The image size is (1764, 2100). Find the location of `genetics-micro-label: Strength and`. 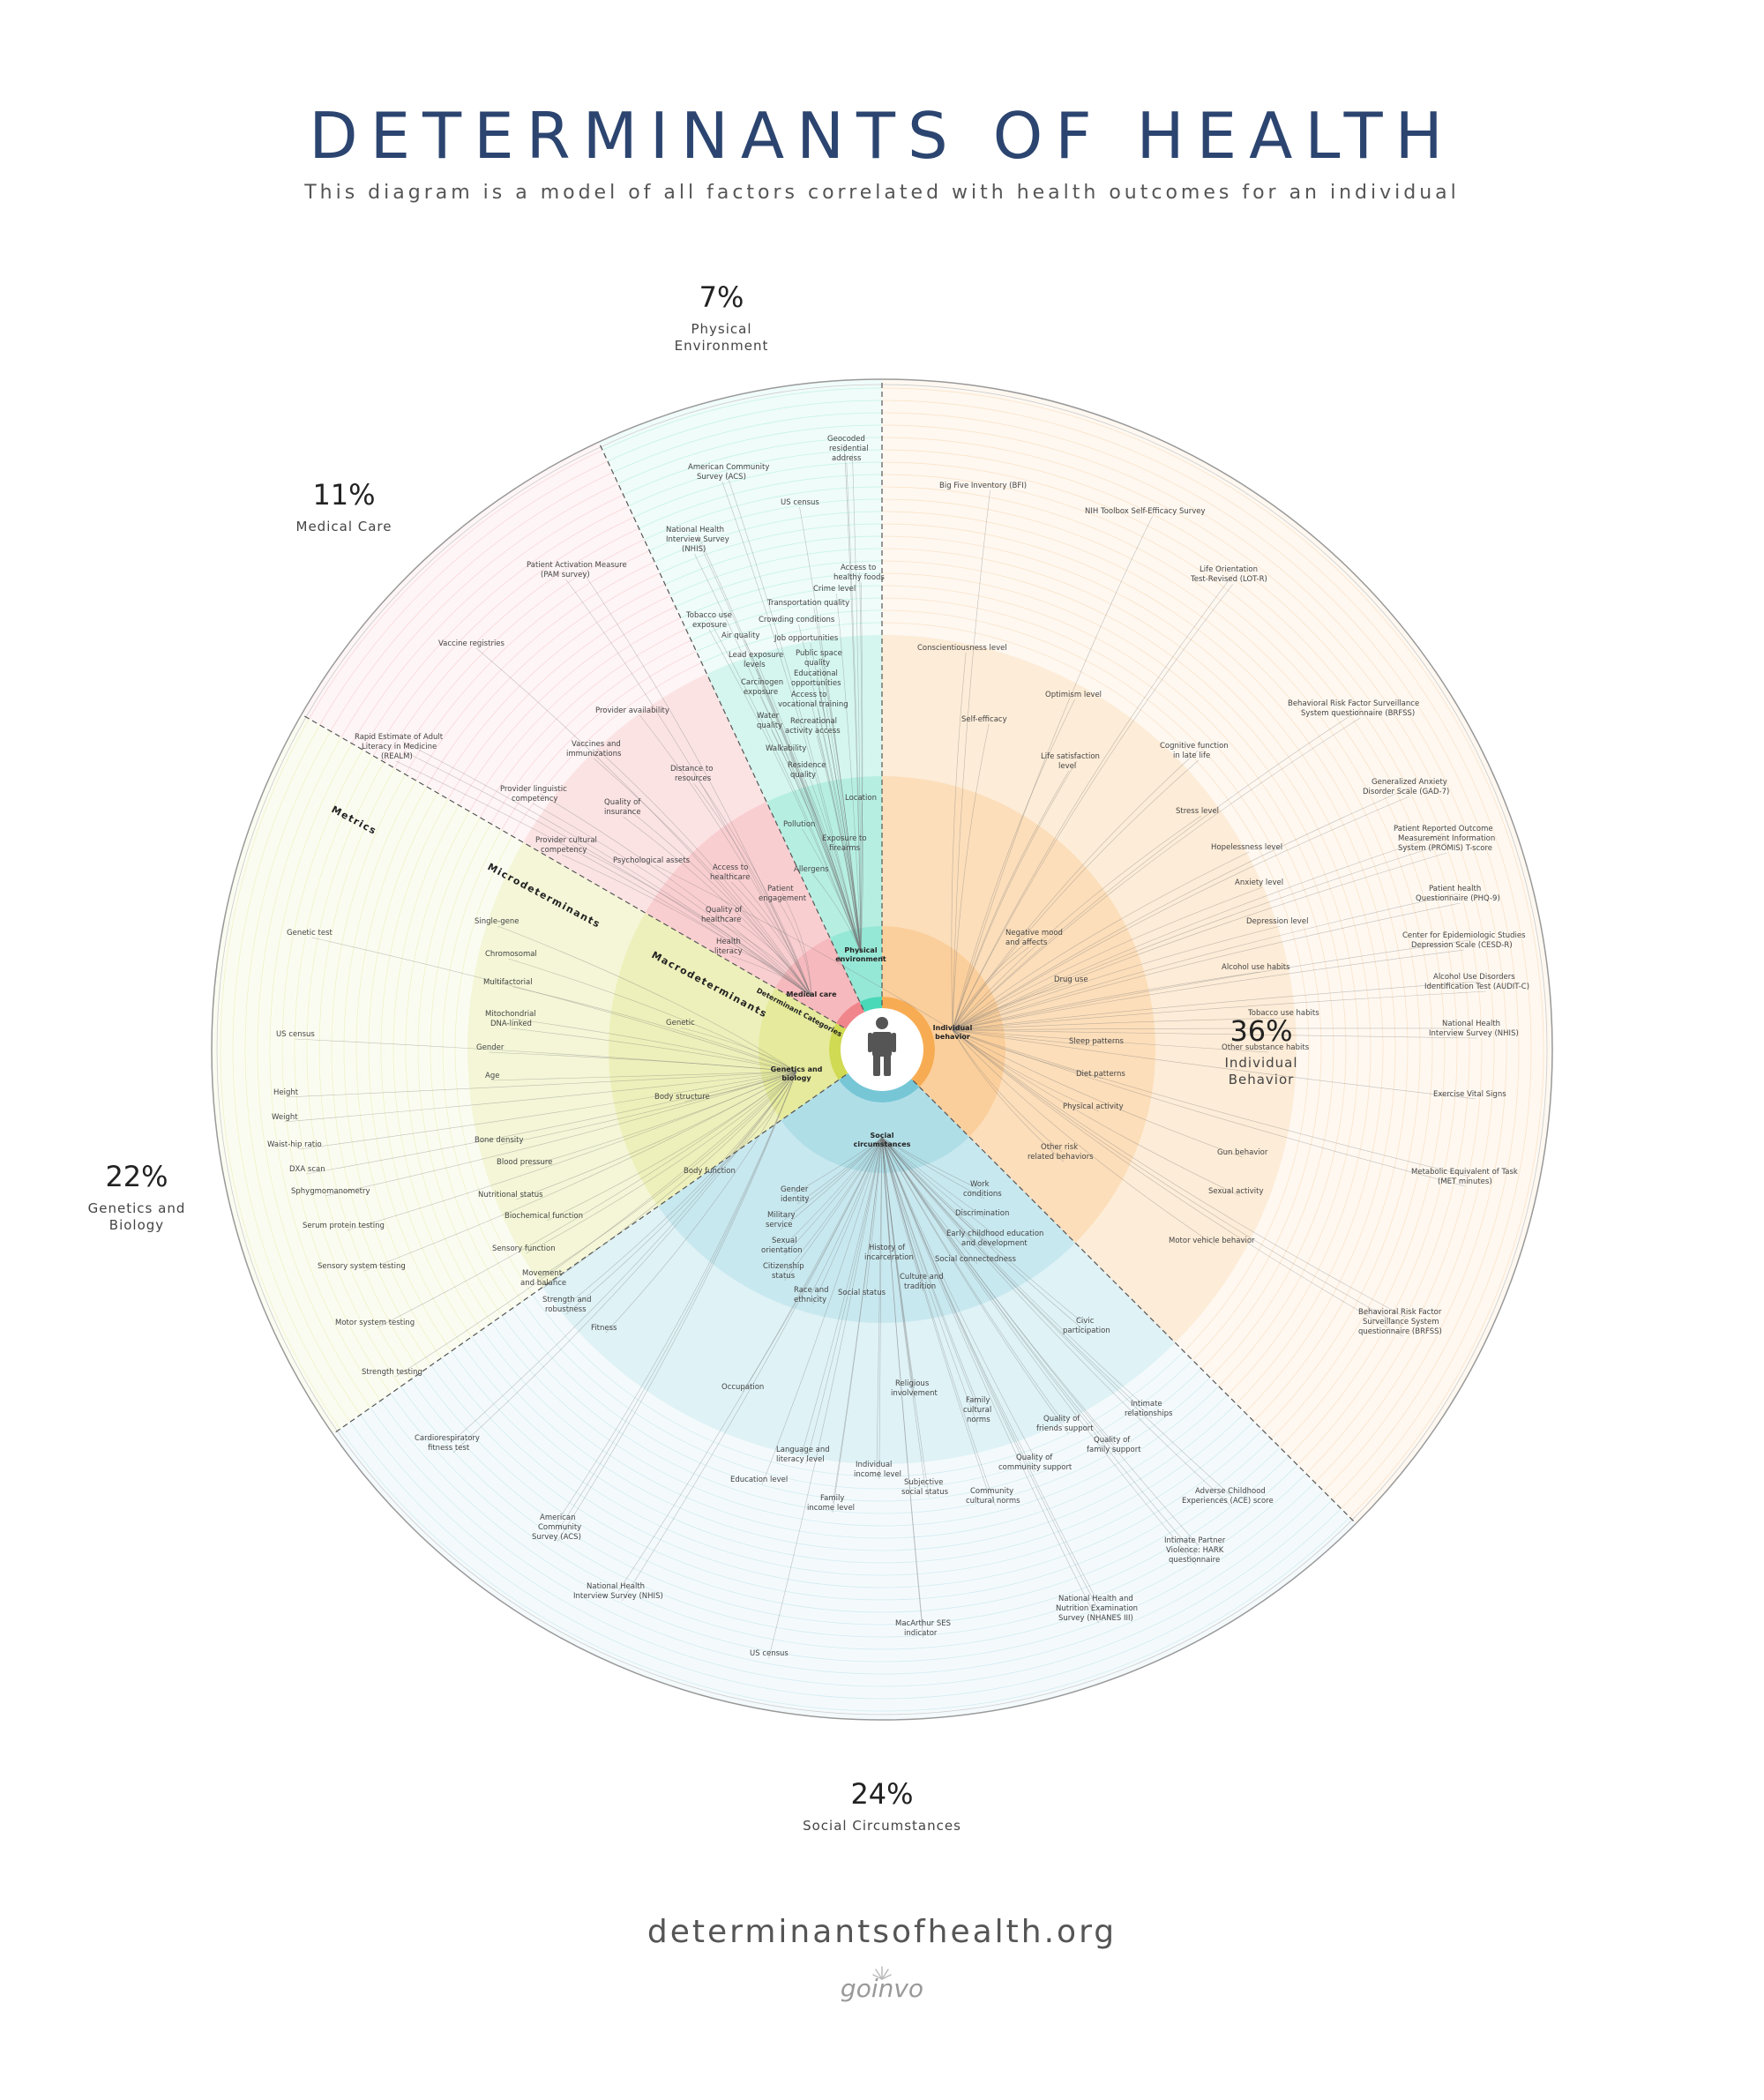

genetics-micro-label: Strength and is located at coordinates (566, 1300).